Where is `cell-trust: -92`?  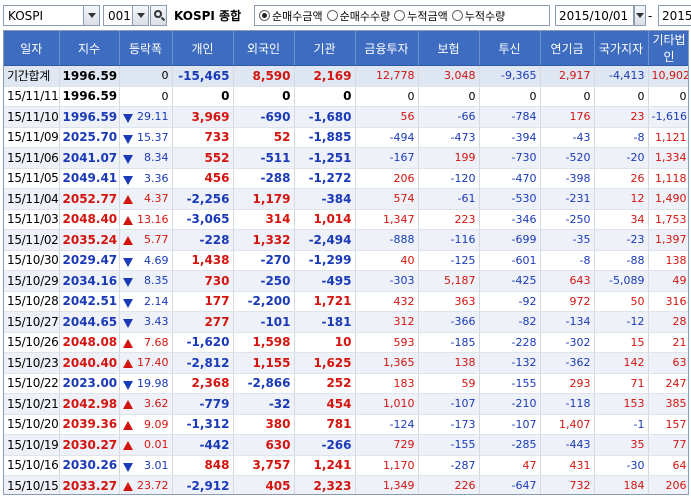
cell-trust: -92 is located at coordinates (510, 301).